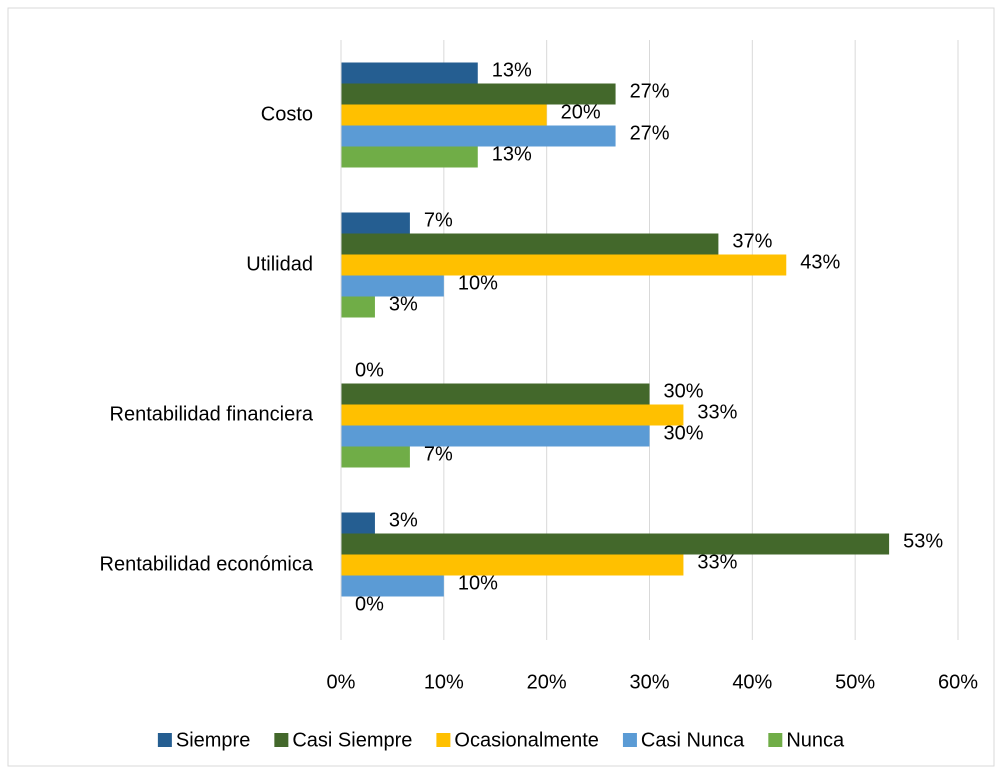 The width and height of the screenshot is (1002, 774). What do you see at coordinates (213, 740) in the screenshot?
I see `legend-label: Siempre` at bounding box center [213, 740].